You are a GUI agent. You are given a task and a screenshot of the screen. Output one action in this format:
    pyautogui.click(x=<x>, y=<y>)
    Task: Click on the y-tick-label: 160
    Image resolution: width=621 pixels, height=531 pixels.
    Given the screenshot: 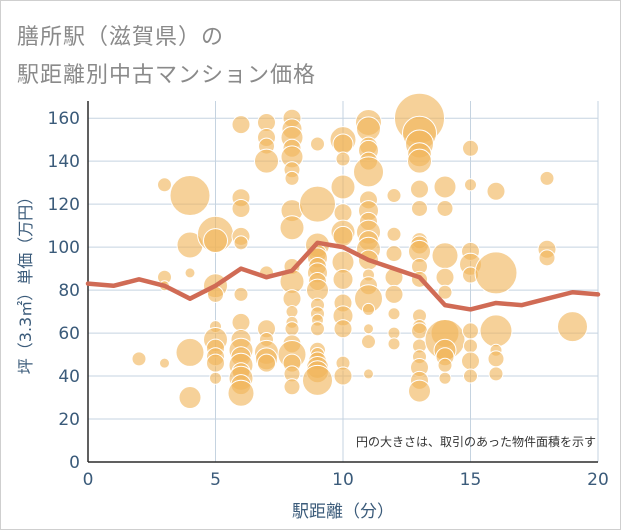 What is the action you would take?
    pyautogui.click(x=64, y=119)
    